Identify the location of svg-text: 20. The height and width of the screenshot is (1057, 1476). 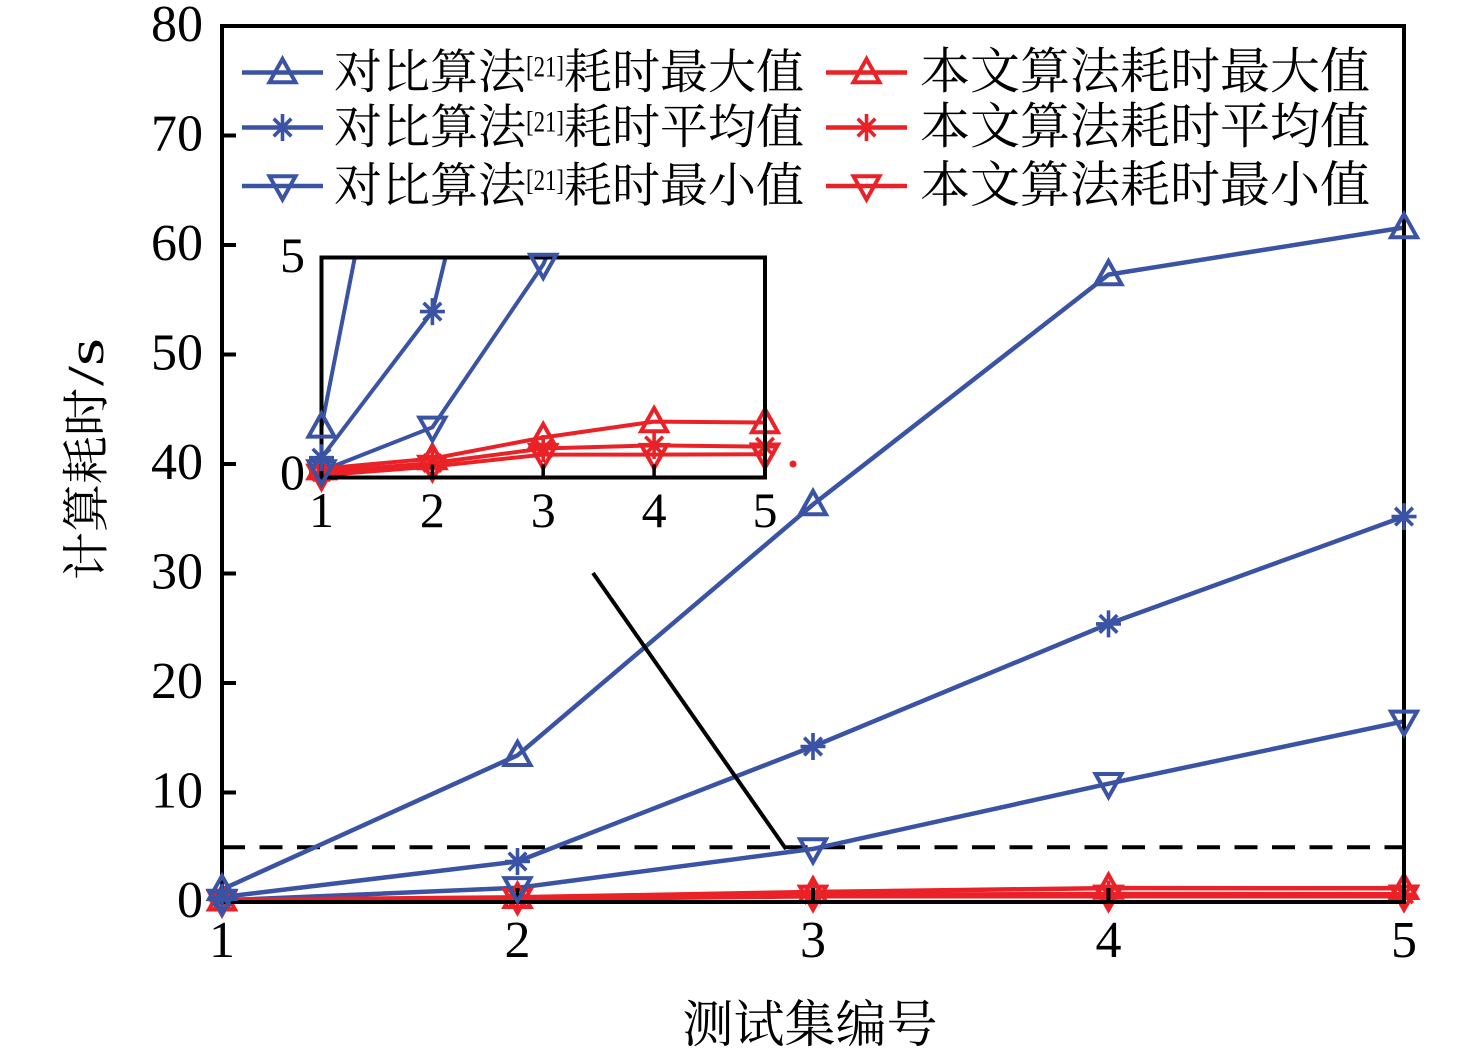
(177, 681).